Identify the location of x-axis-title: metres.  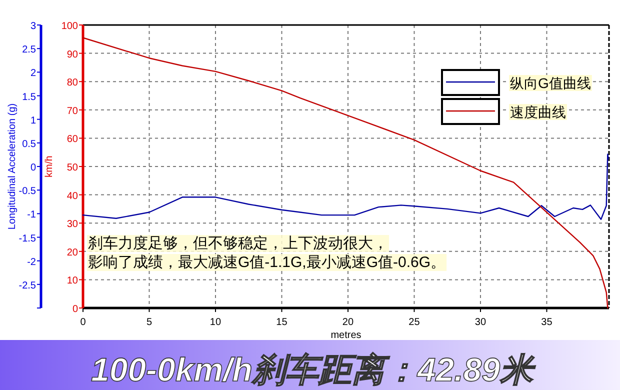
(346, 335).